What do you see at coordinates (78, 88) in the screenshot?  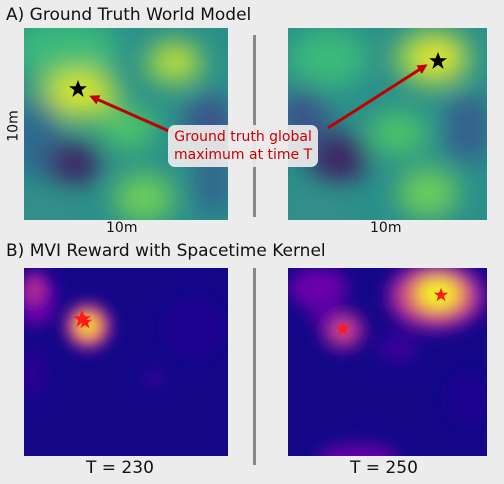 I see `ground-truth-star-left` at bounding box center [78, 88].